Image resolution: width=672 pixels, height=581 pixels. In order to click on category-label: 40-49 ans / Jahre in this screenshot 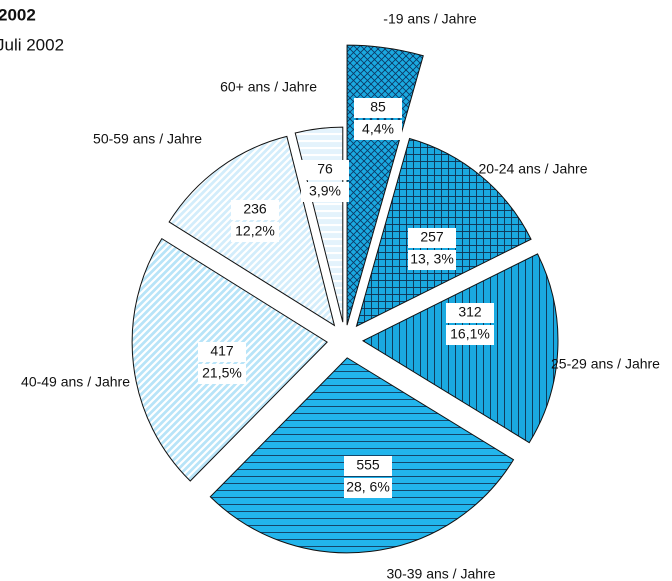, I will do `click(75, 382)`.